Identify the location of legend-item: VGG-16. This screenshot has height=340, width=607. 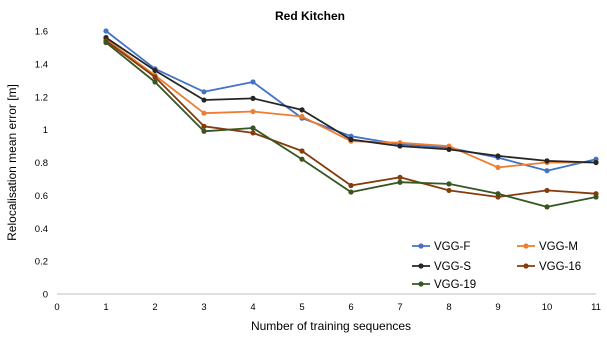
(549, 267).